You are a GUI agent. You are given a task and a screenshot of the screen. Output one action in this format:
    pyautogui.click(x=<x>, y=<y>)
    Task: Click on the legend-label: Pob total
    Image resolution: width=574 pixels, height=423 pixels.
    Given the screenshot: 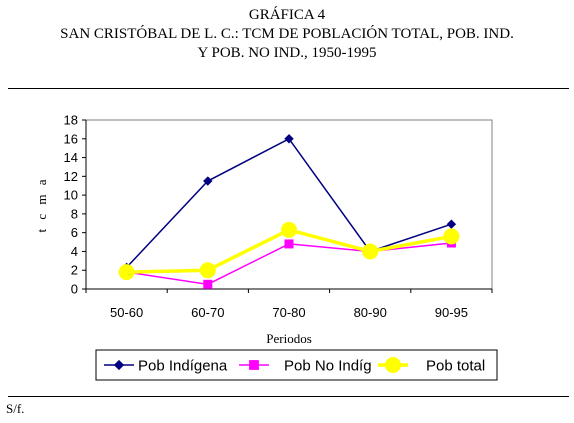 What is the action you would take?
    pyautogui.click(x=455, y=366)
    